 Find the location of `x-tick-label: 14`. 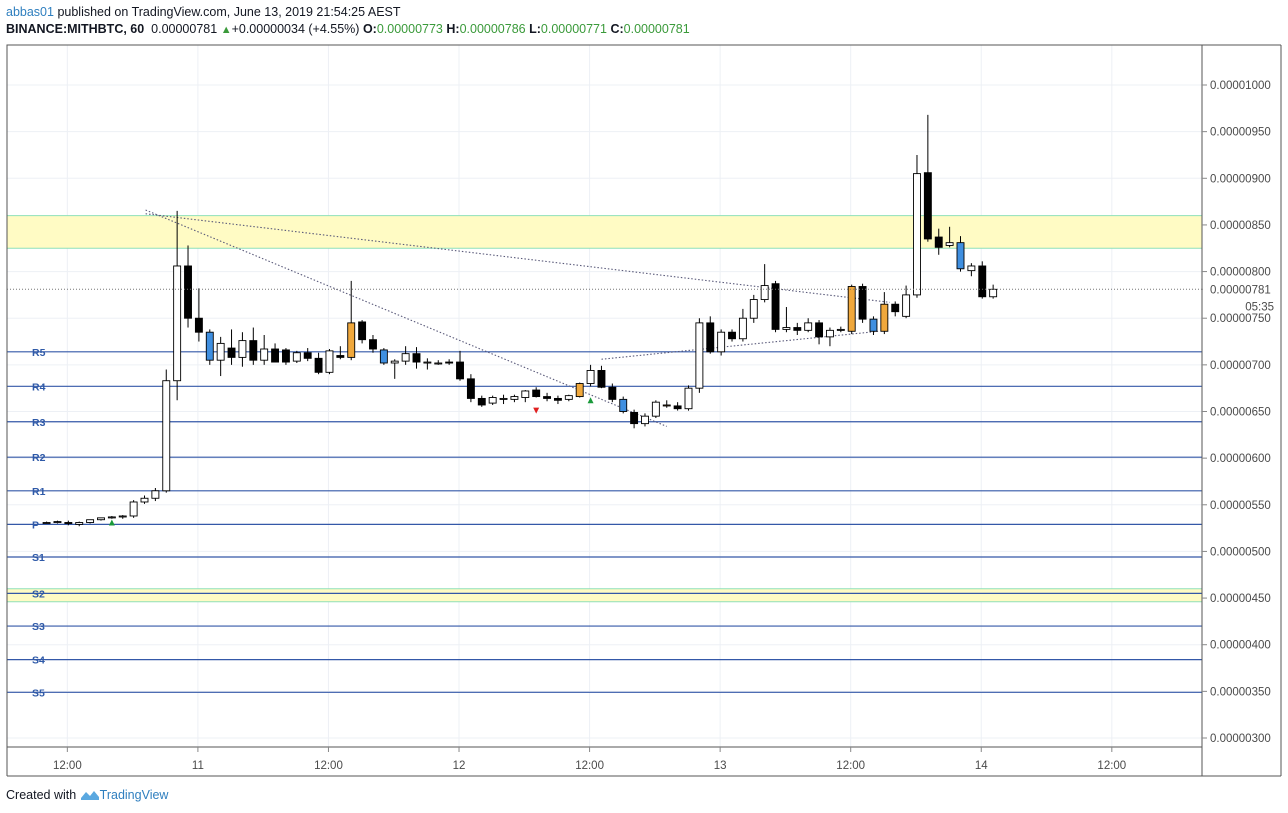

x-tick-label: 14 is located at coordinates (981, 766).